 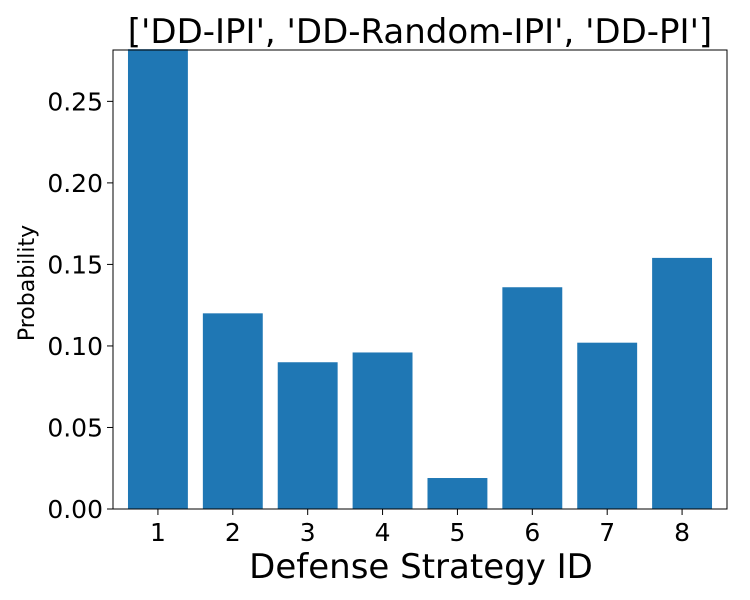 I want to click on y-tick-label: 0.15, so click(x=75, y=264).